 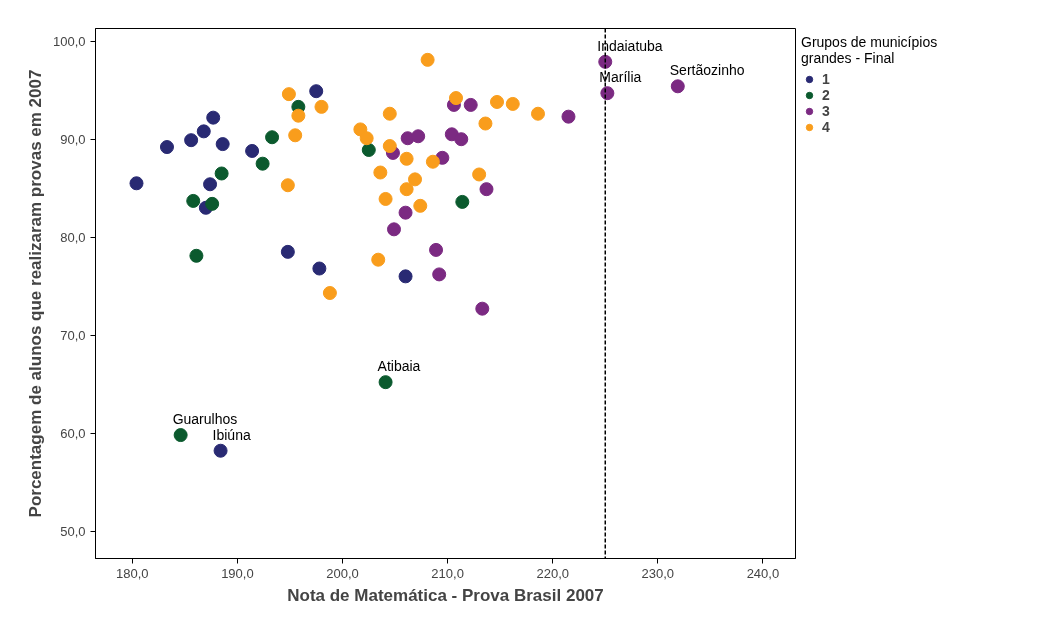 I want to click on y-tick-label: 50,0, so click(x=73, y=531).